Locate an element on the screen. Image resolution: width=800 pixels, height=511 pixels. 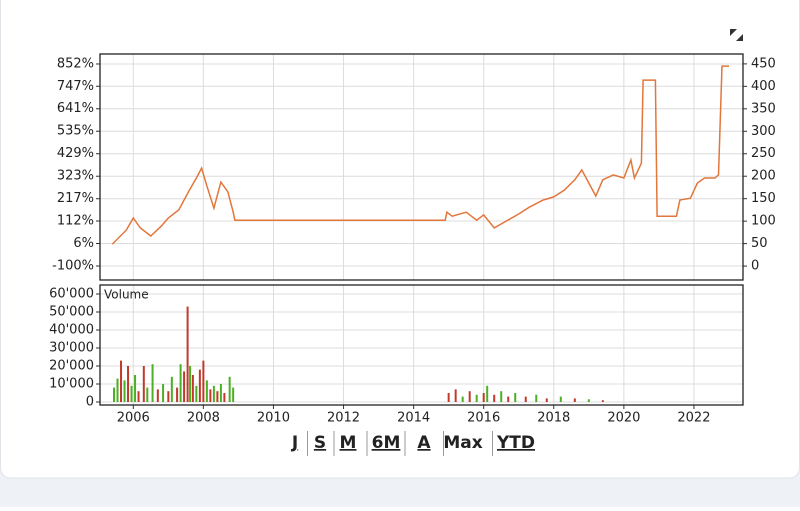
x-tick-label: 2022 is located at coordinates (693, 418).